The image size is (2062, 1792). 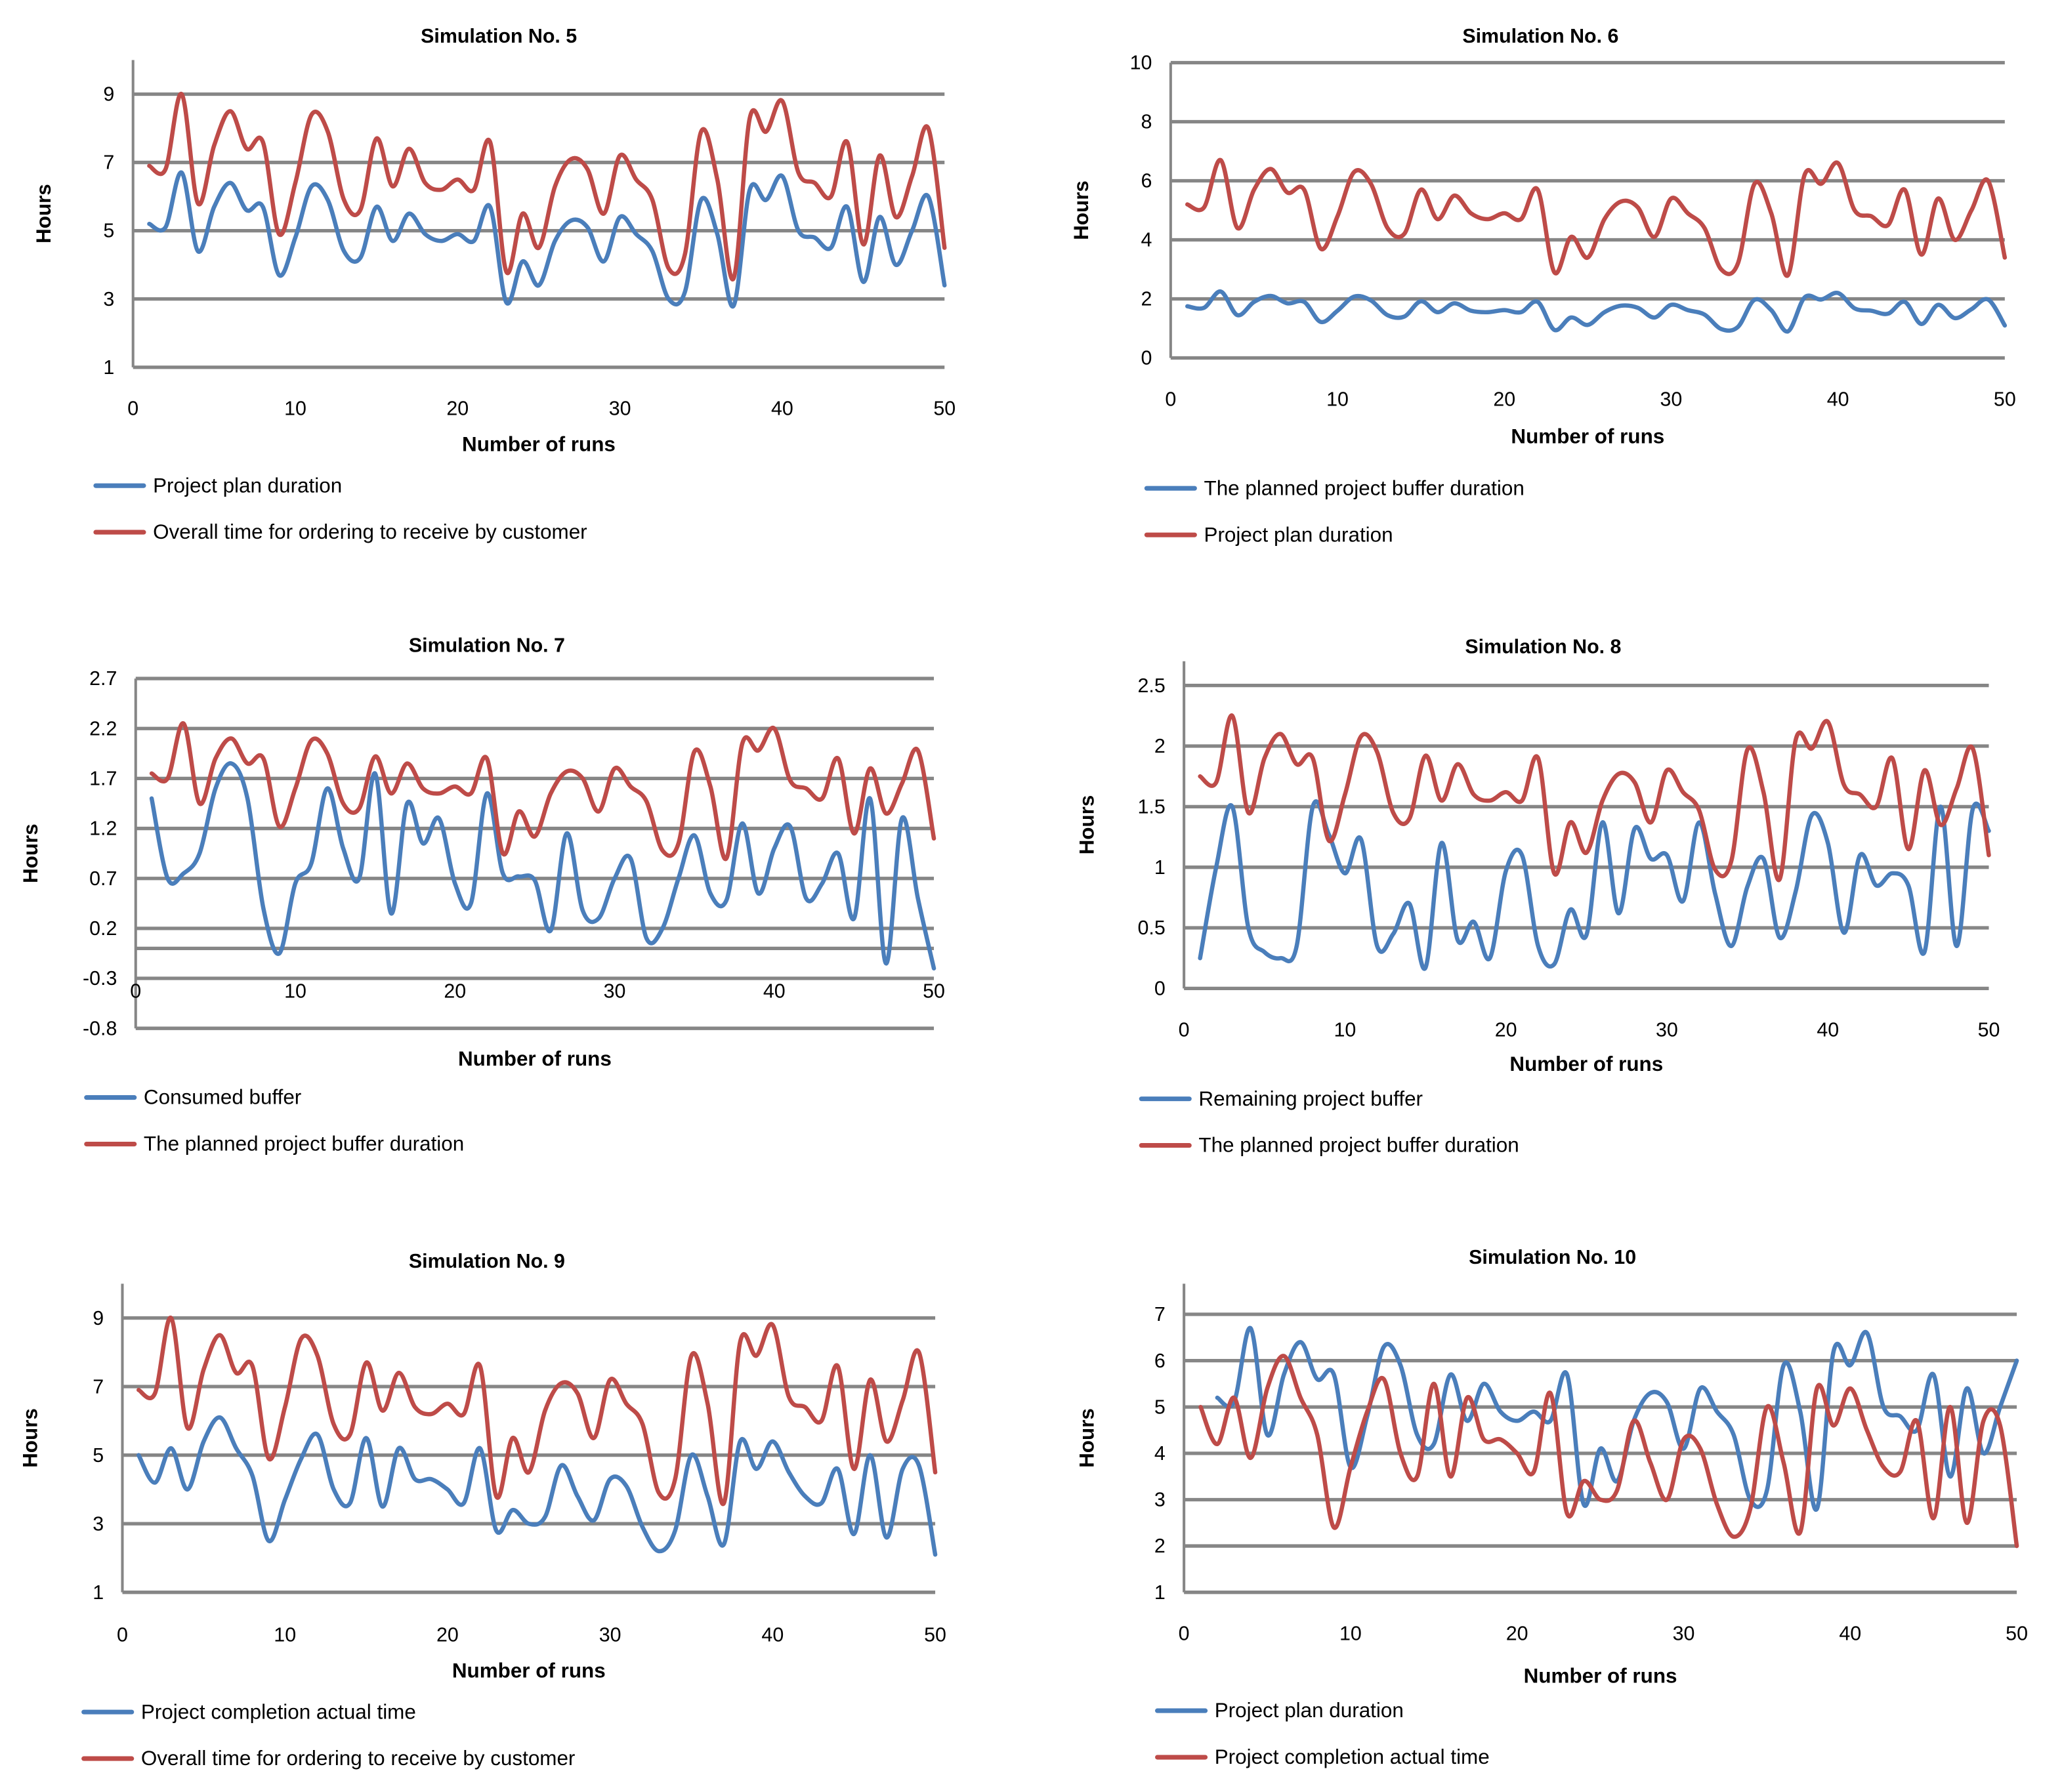 I want to click on y-tick-label: 2.2, so click(x=103, y=728).